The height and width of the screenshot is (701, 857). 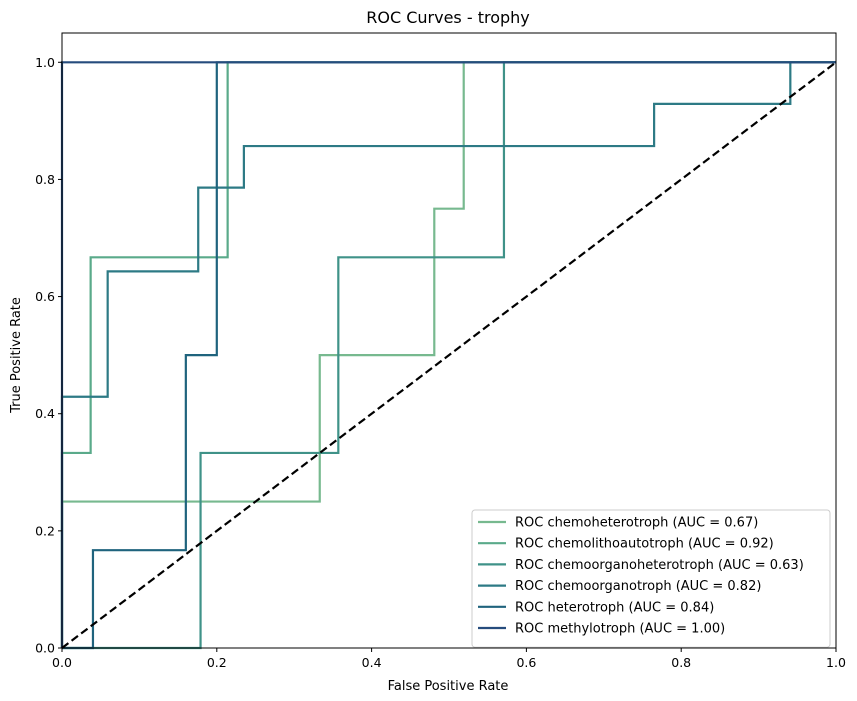 I want to click on x-tick-label: 0.4, so click(x=372, y=662).